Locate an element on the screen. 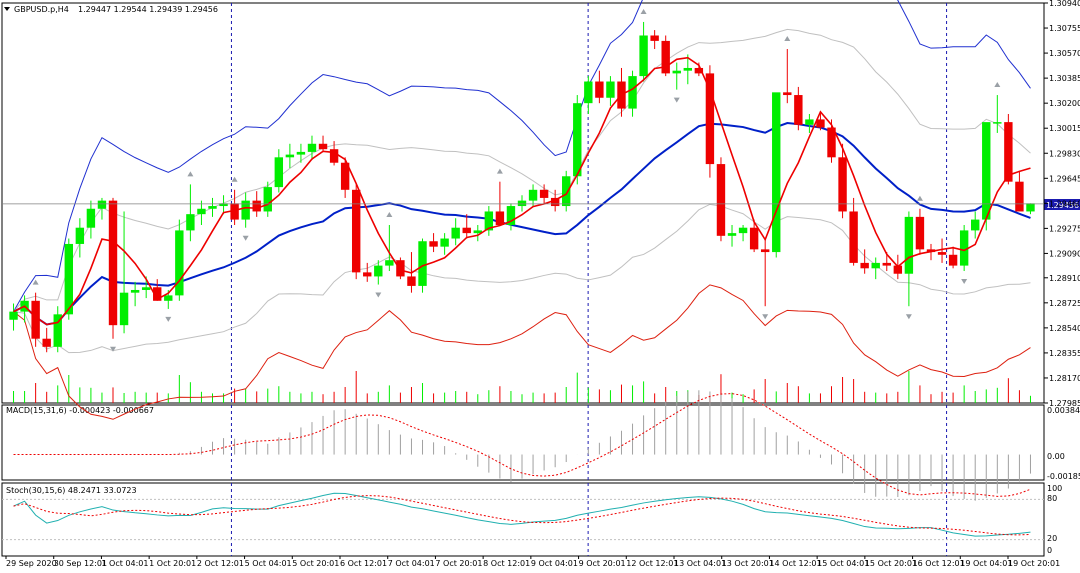 The image size is (1080, 573). stoch-tick-80: 80 is located at coordinates (1052, 498).